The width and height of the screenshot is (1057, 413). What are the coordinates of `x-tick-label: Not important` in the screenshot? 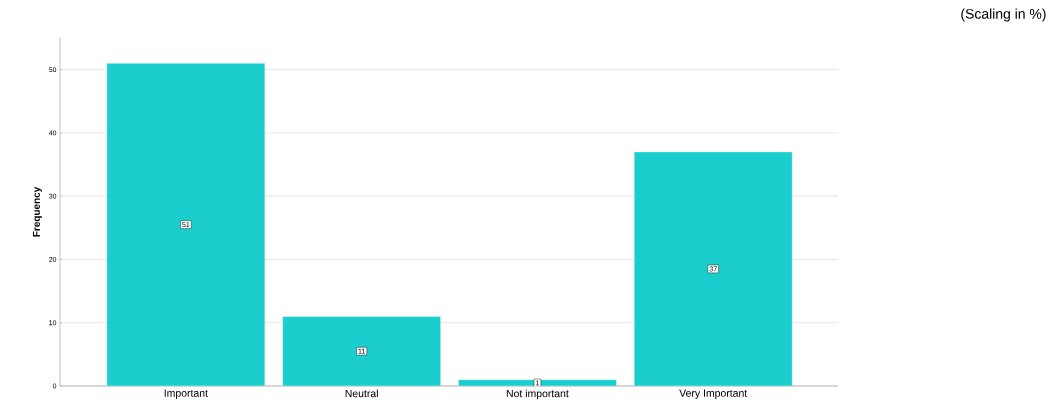 It's located at (537, 394).